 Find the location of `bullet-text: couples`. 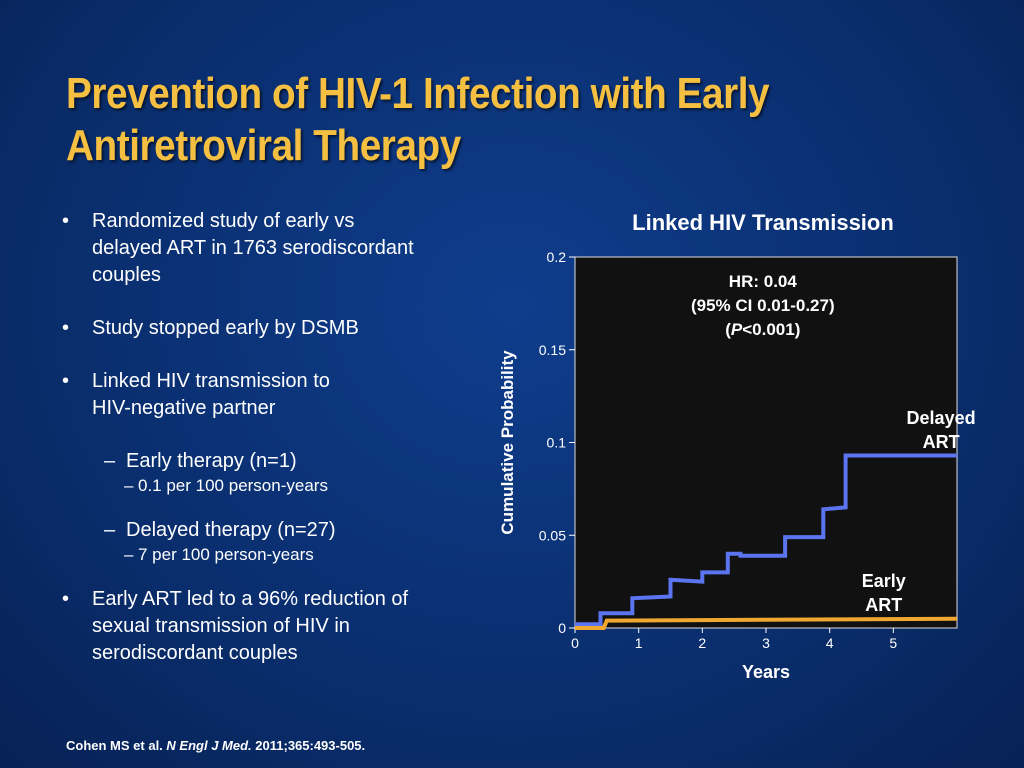

bullet-text: couples is located at coordinates (126, 275).